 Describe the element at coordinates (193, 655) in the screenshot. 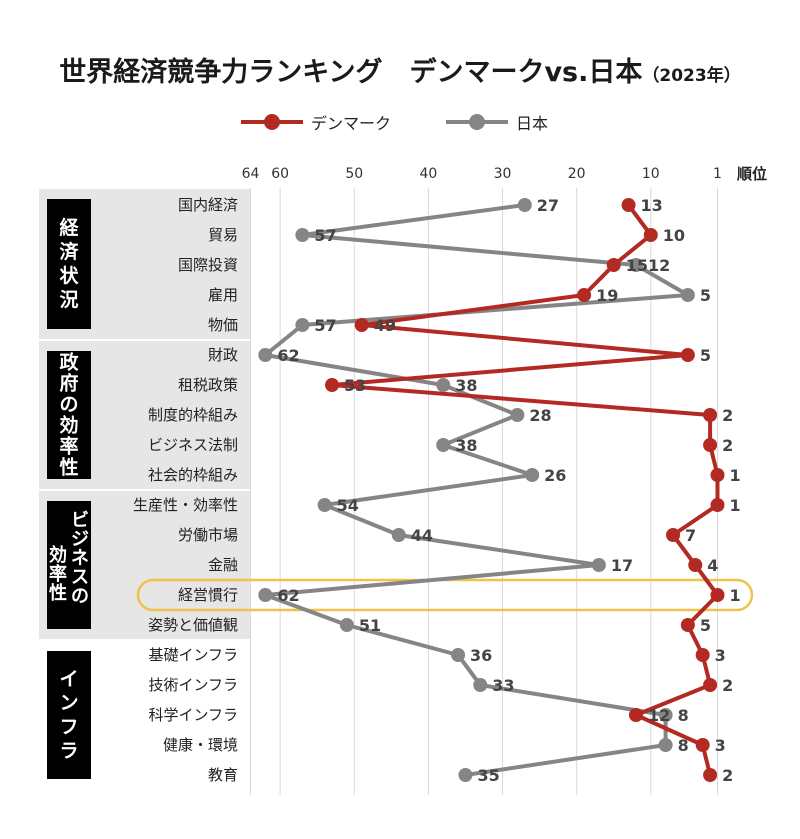

I see `category-label-15: 基礎インフラ` at that location.